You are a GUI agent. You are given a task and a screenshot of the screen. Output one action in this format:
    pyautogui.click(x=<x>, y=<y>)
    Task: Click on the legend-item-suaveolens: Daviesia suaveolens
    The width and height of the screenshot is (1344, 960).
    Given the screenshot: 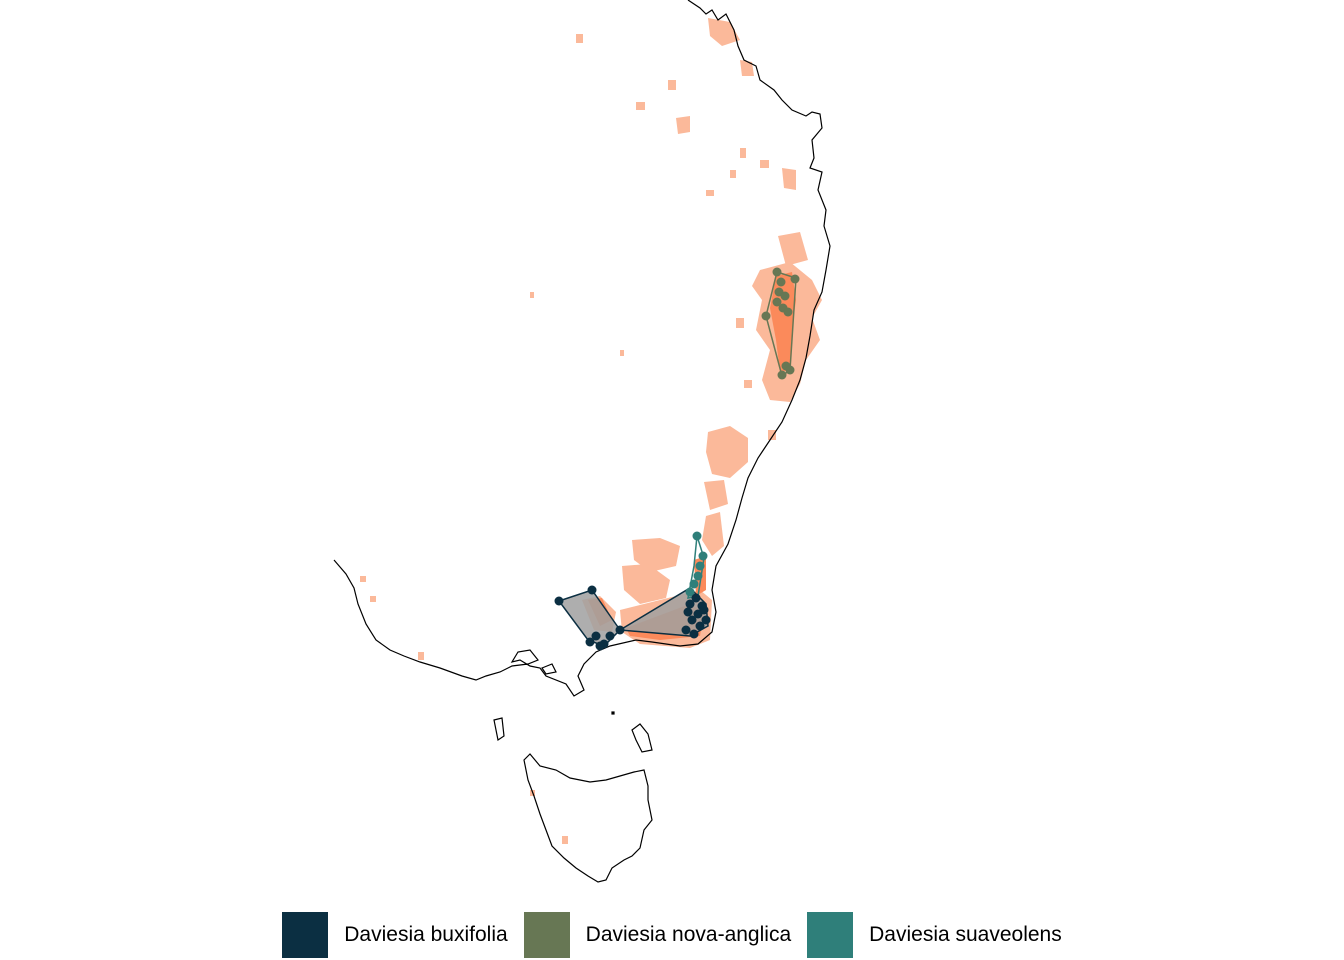 What is the action you would take?
    pyautogui.click(x=934, y=935)
    